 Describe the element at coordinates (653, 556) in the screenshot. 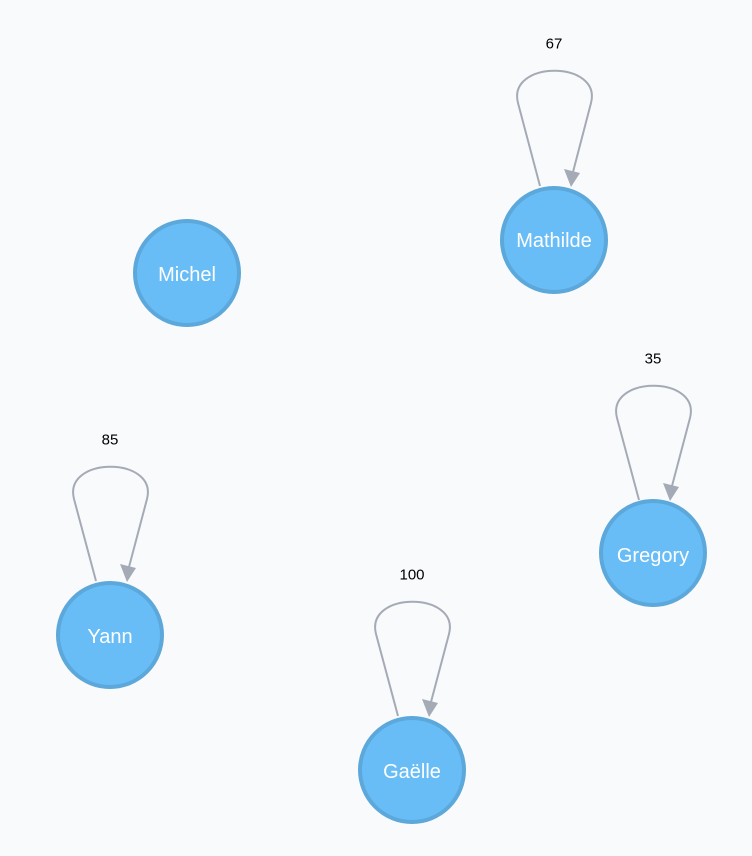

I see `node-label: Gregory` at that location.